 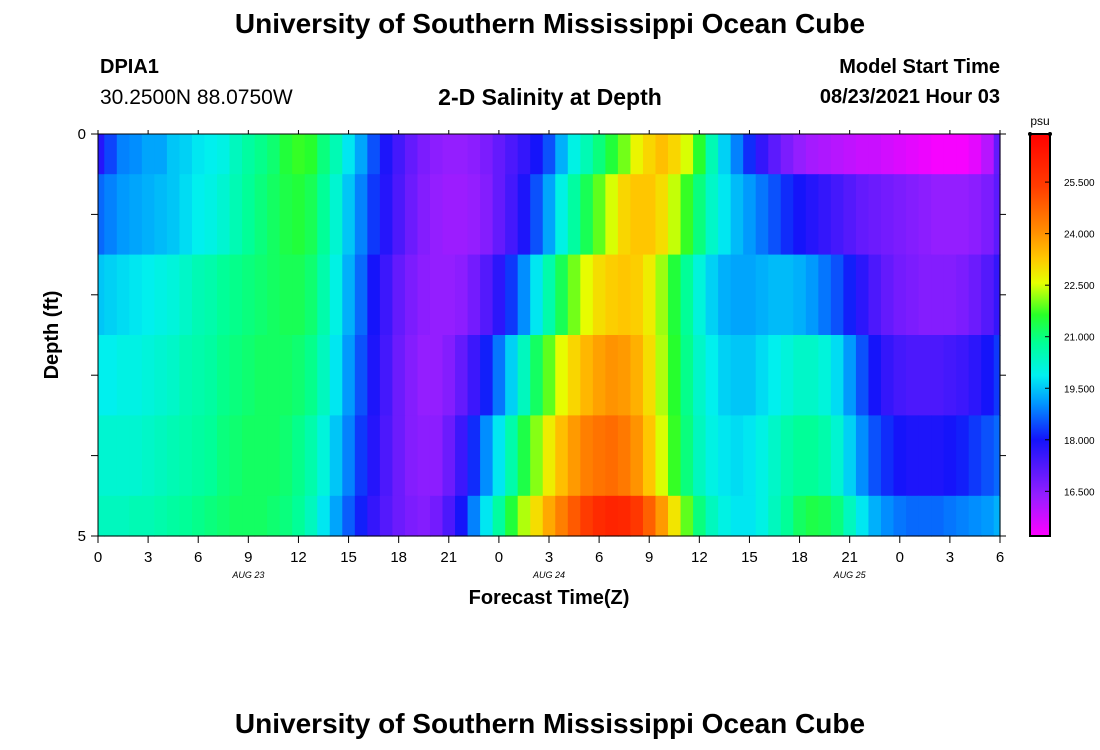 What do you see at coordinates (247, 575) in the screenshot?
I see `date-label: AUG 23` at bounding box center [247, 575].